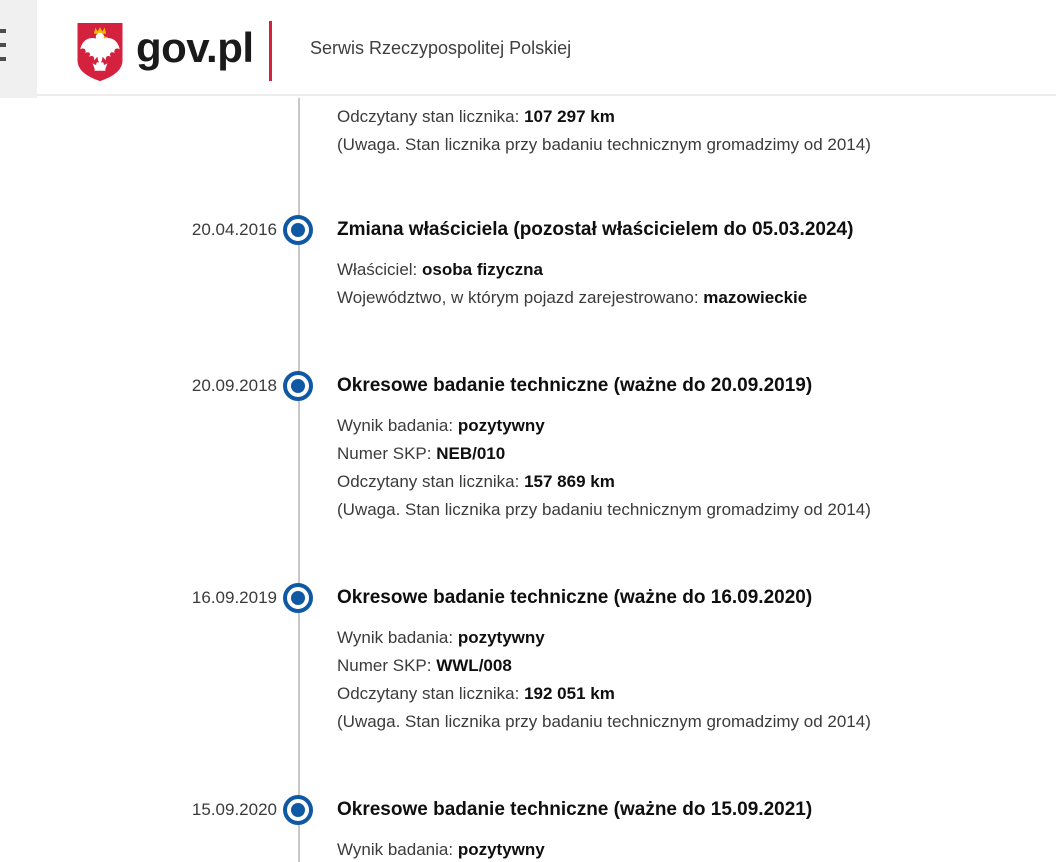  I want to click on header-divider, so click(270, 51).